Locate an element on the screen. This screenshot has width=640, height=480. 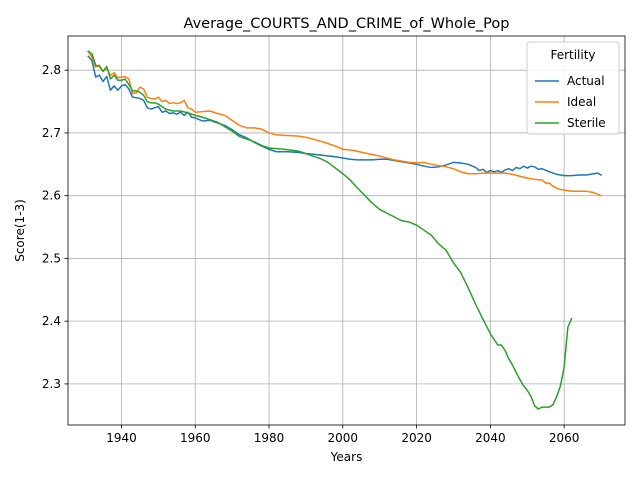
y-axis-label: Score(1-3) is located at coordinates (20, 230).